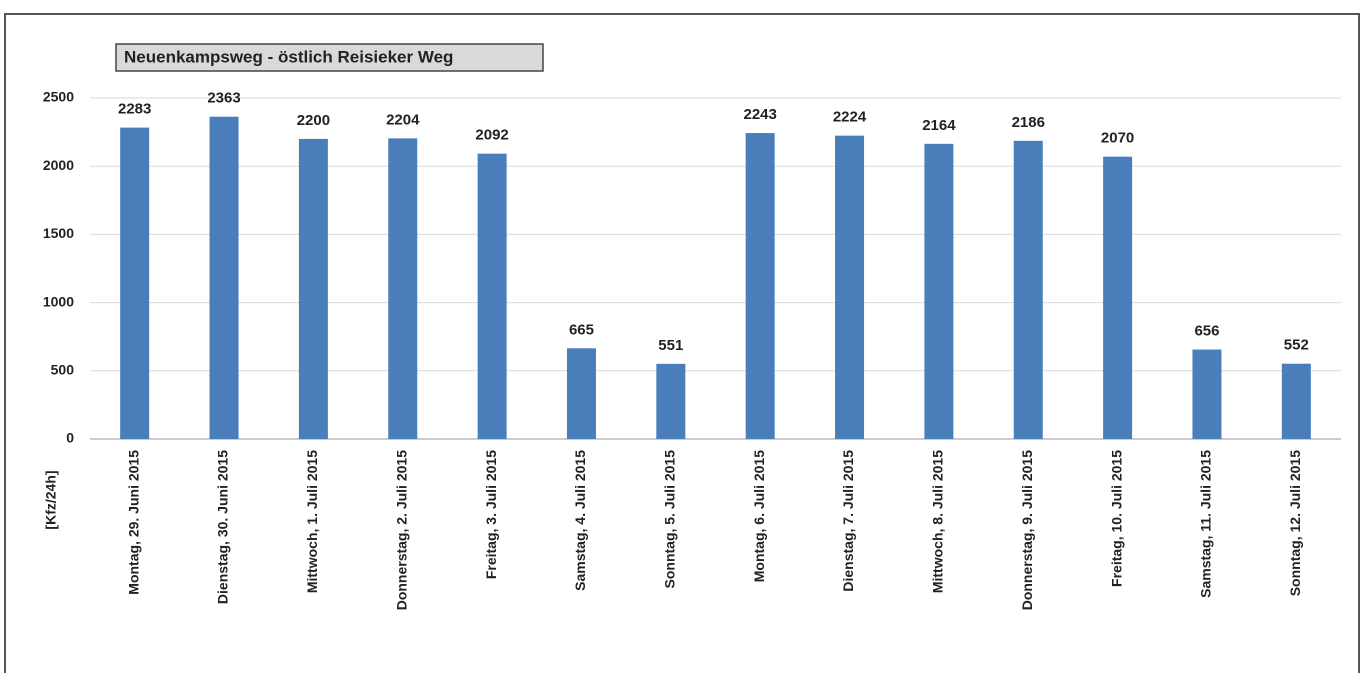  What do you see at coordinates (401, 530) in the screenshot?
I see `x-tick-label: Donnerstag, 2. Juli 2015` at bounding box center [401, 530].